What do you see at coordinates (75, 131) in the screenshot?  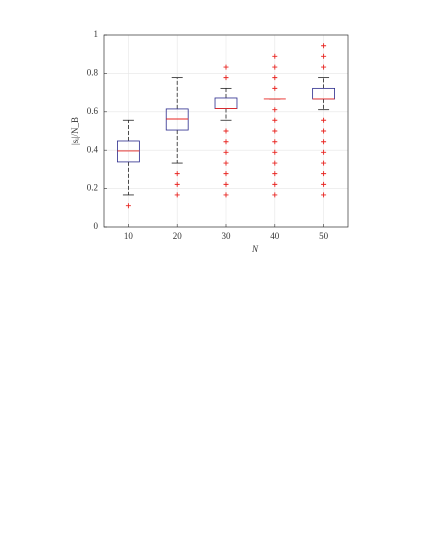 I see `y-axis-label: |sᵢ|/N_B` at bounding box center [75, 131].